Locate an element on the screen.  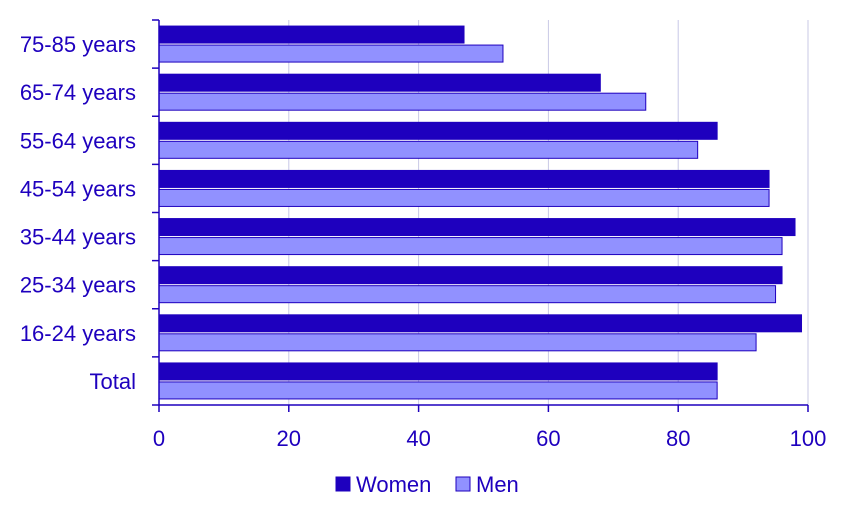
legend: Women Men is located at coordinates (427, 484).